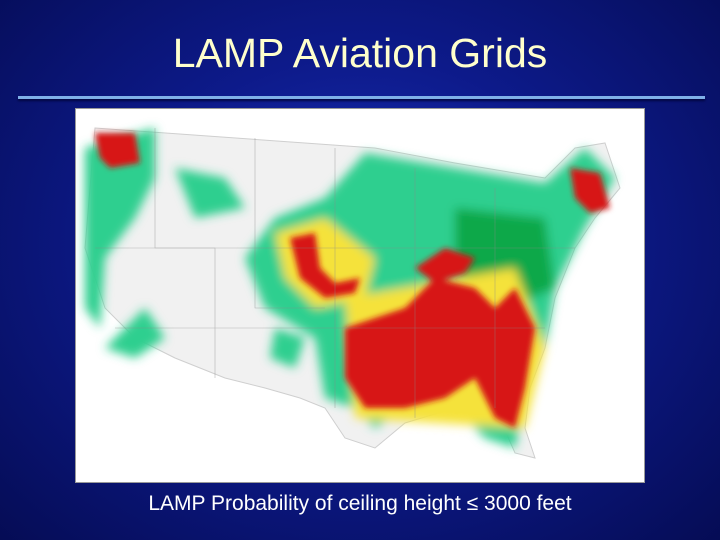 This screenshot has width=720, height=540. I want to click on slide-title: LAMP Aviation Grids, so click(360, 53).